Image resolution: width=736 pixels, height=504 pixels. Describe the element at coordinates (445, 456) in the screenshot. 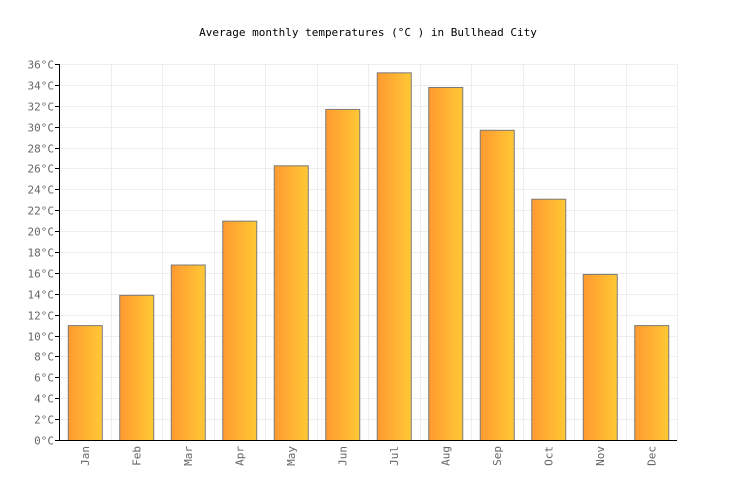

I see `x-tick-label: Aug` at that location.